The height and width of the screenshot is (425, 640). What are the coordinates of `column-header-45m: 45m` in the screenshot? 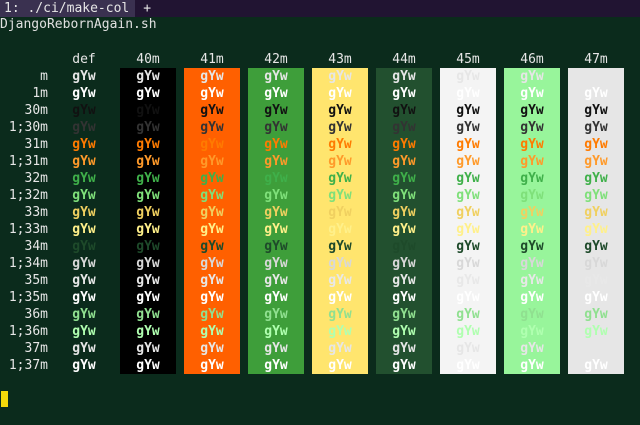 It's located at (468, 59).